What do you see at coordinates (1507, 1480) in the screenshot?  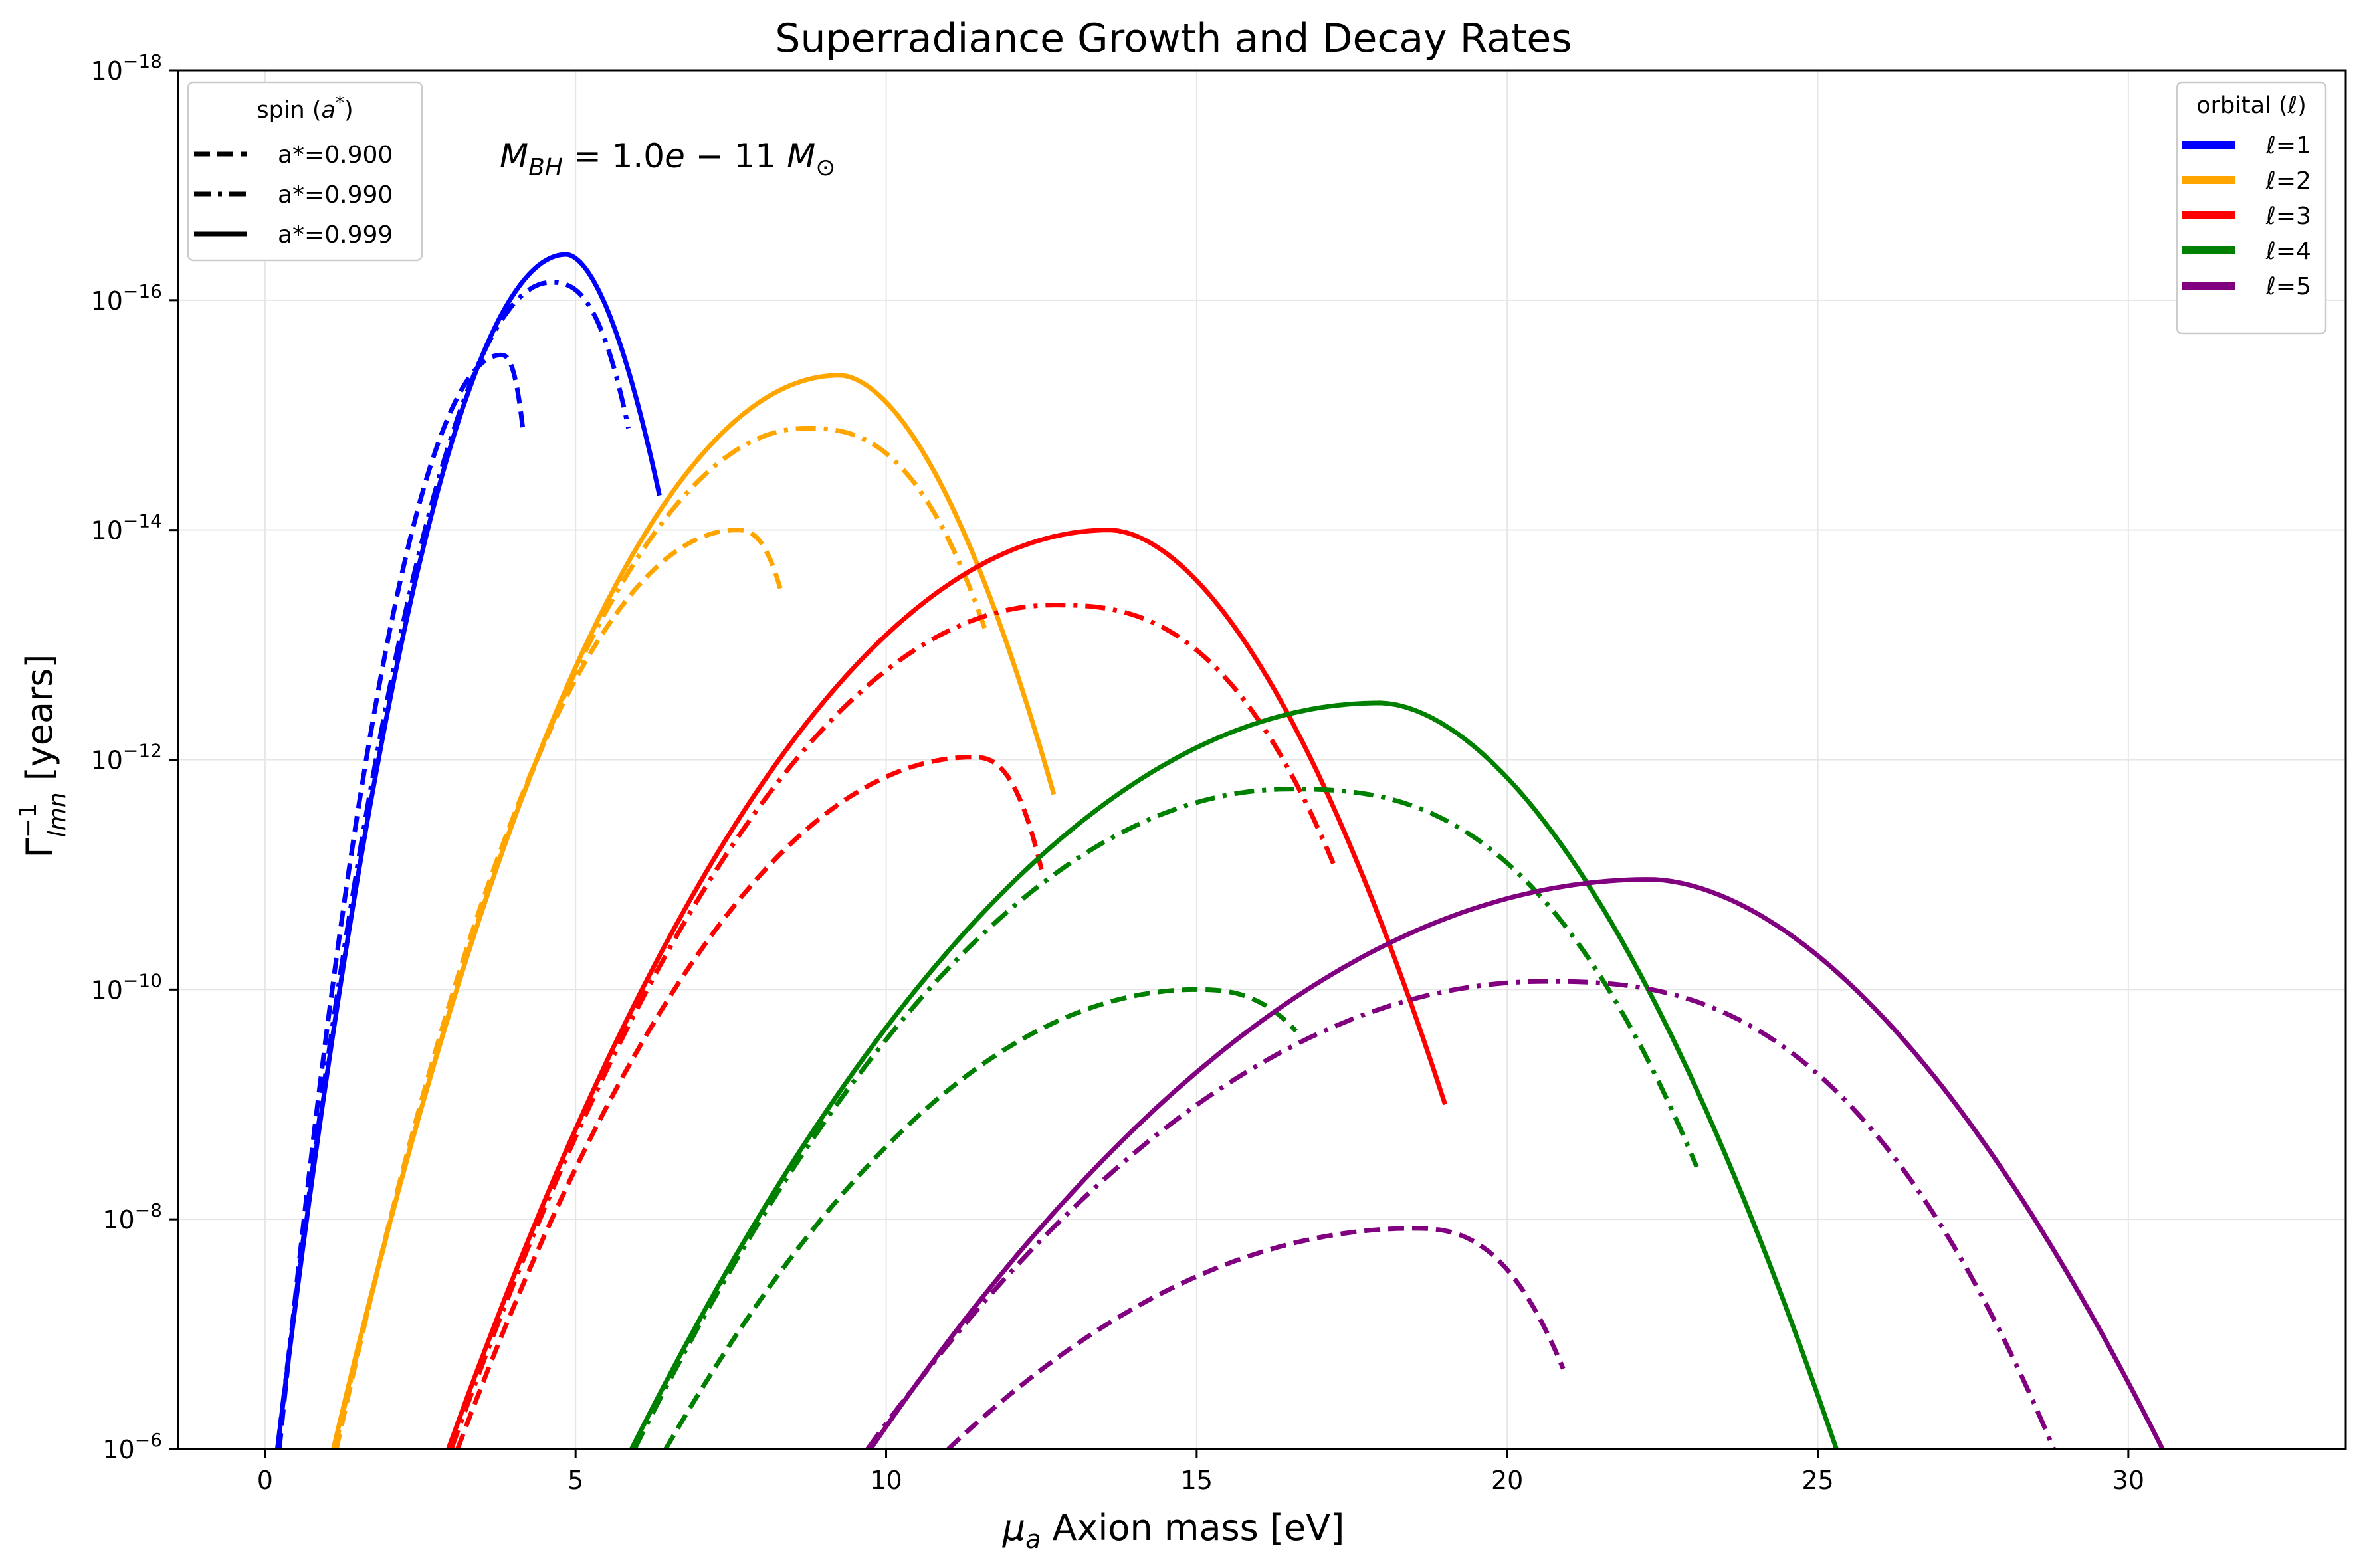 I see `x-tick-label: 20` at bounding box center [1507, 1480].